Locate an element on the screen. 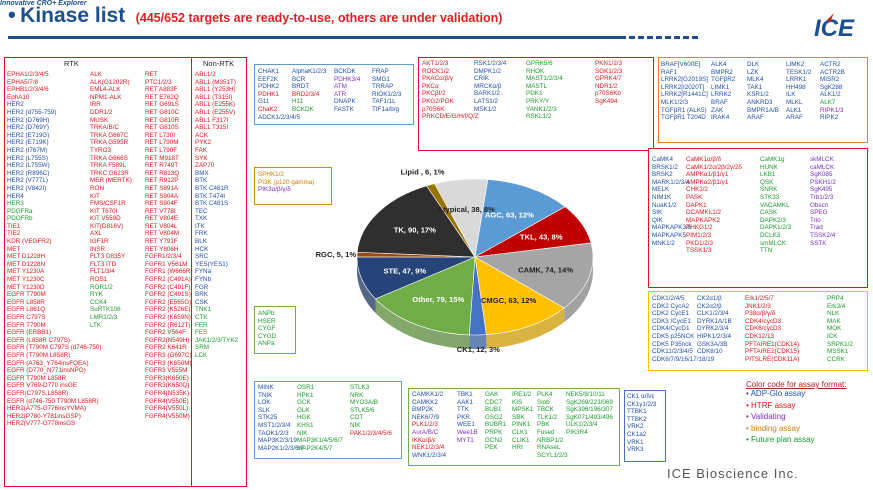  kinase-item: HCK is located at coordinates (202, 249).